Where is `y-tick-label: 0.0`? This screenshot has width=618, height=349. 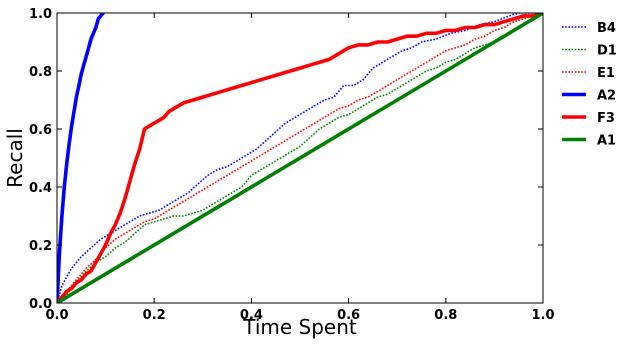 y-tick-label: 0.0 is located at coordinates (40, 304).